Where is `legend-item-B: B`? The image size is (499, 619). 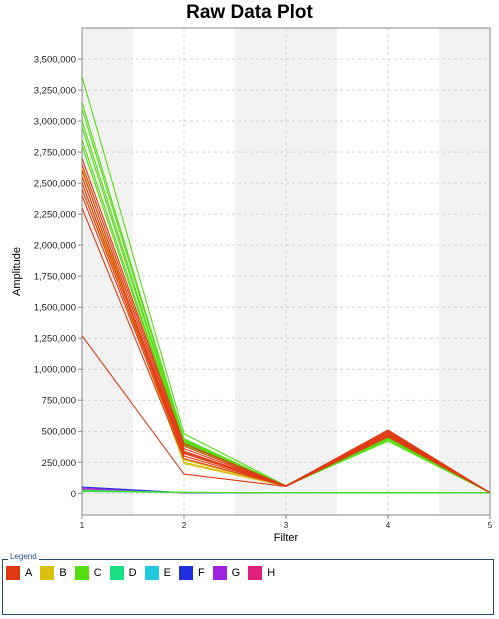
legend-item-B: B is located at coordinates (53, 573).